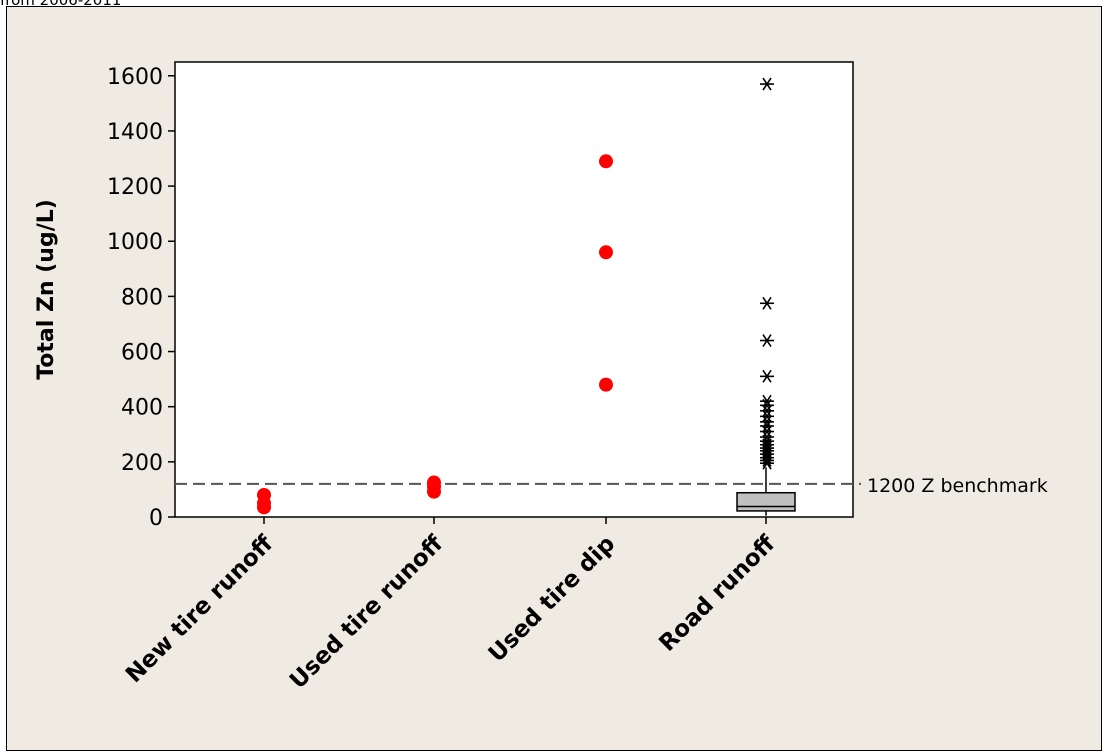  I want to click on y-tick-label: 1200, so click(135, 187).